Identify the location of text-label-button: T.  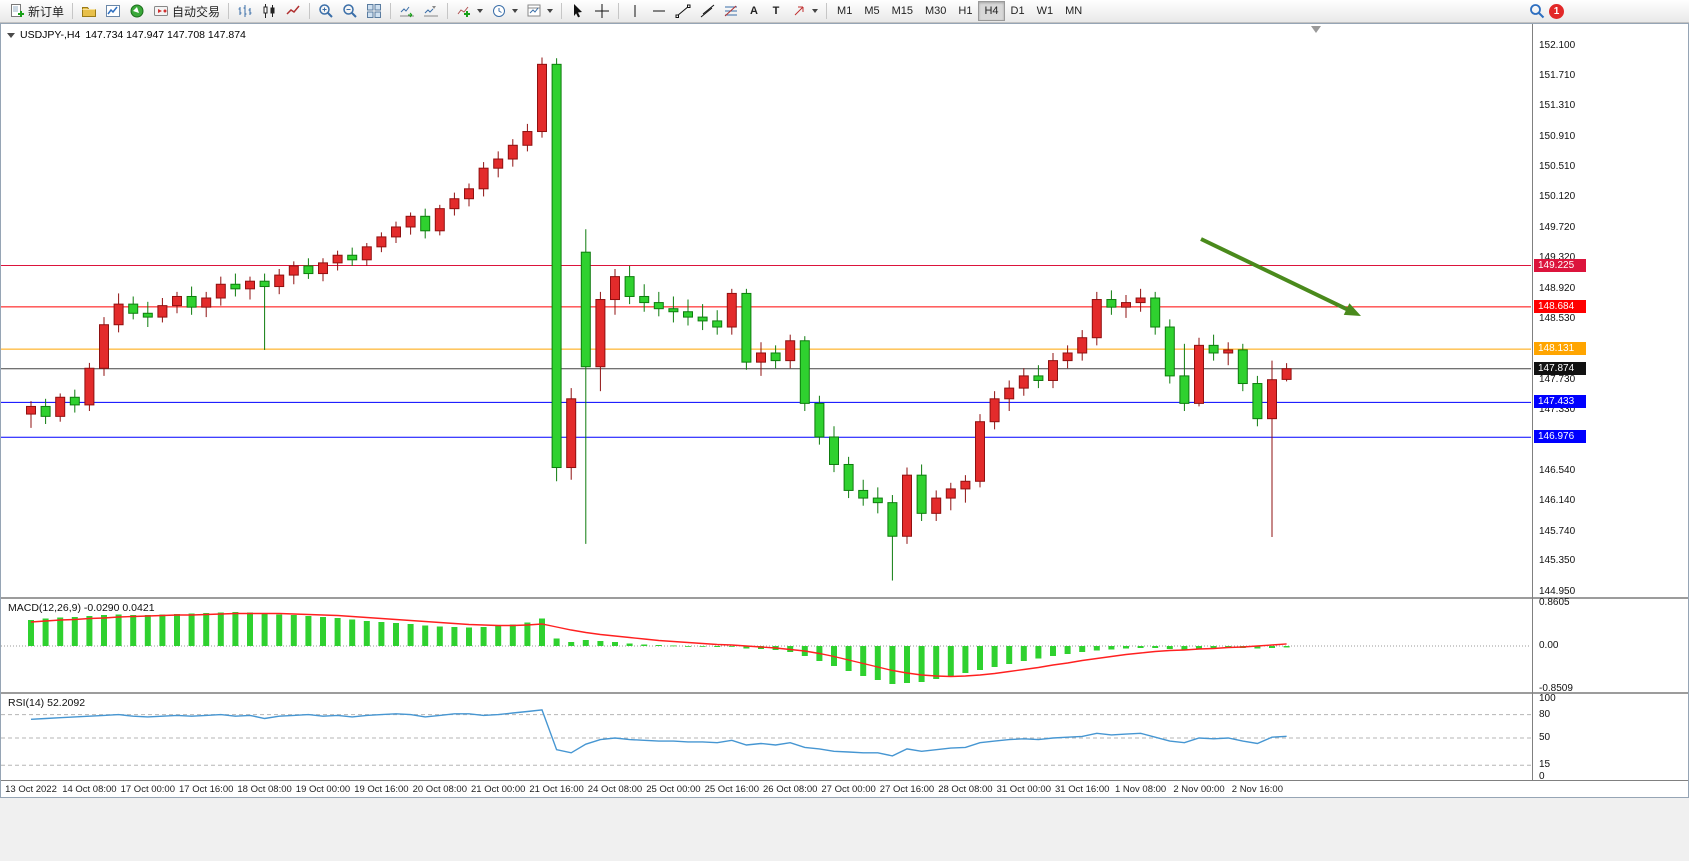
(776, 11).